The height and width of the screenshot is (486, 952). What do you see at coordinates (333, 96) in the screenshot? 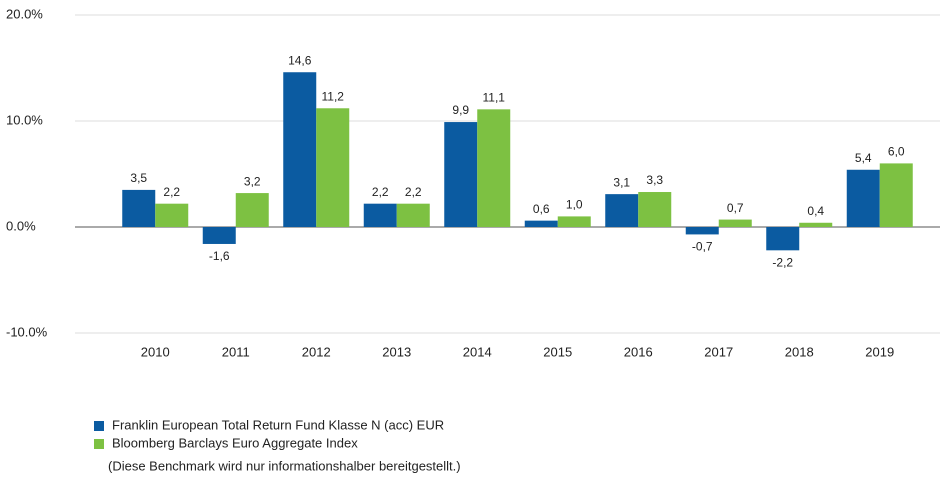
I see `value-label: 11,2` at bounding box center [333, 96].